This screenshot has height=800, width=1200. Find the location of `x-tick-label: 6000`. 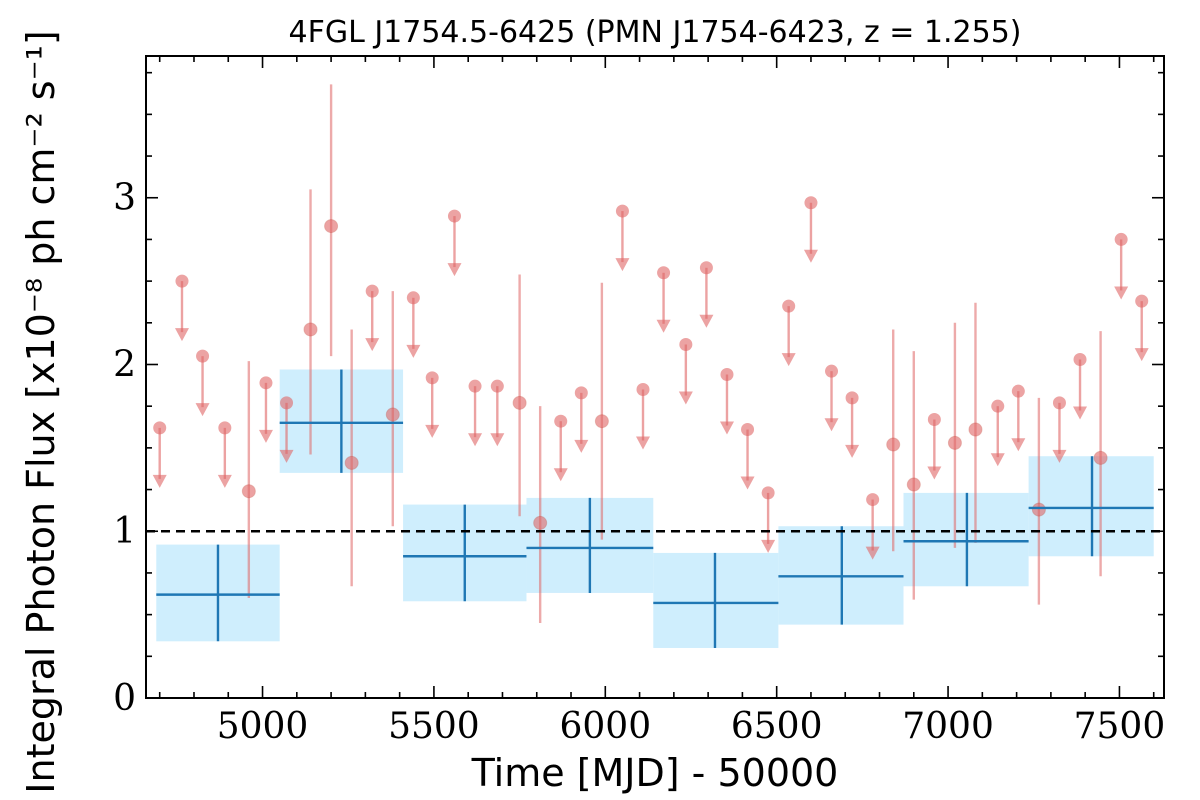

x-tick-label: 6000 is located at coordinates (605, 726).